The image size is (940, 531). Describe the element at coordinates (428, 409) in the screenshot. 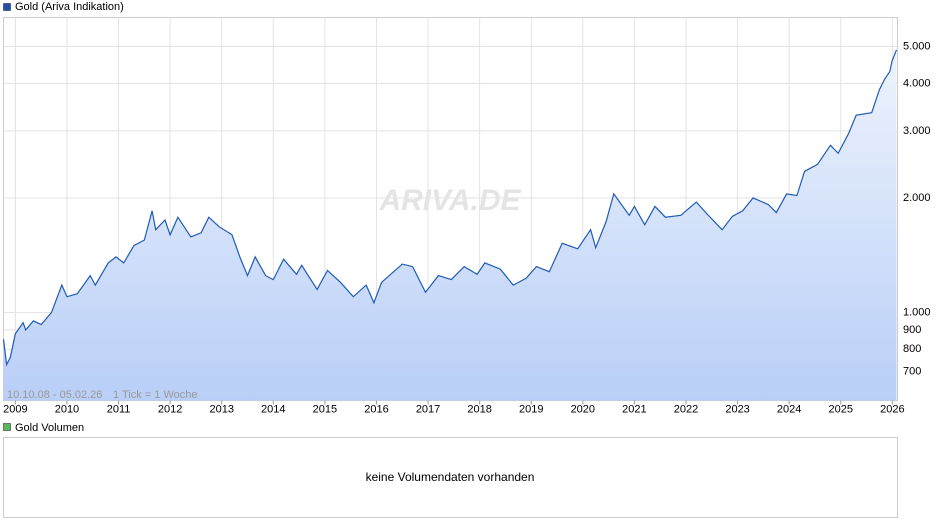

I see `x-tick-label: 2017` at that location.